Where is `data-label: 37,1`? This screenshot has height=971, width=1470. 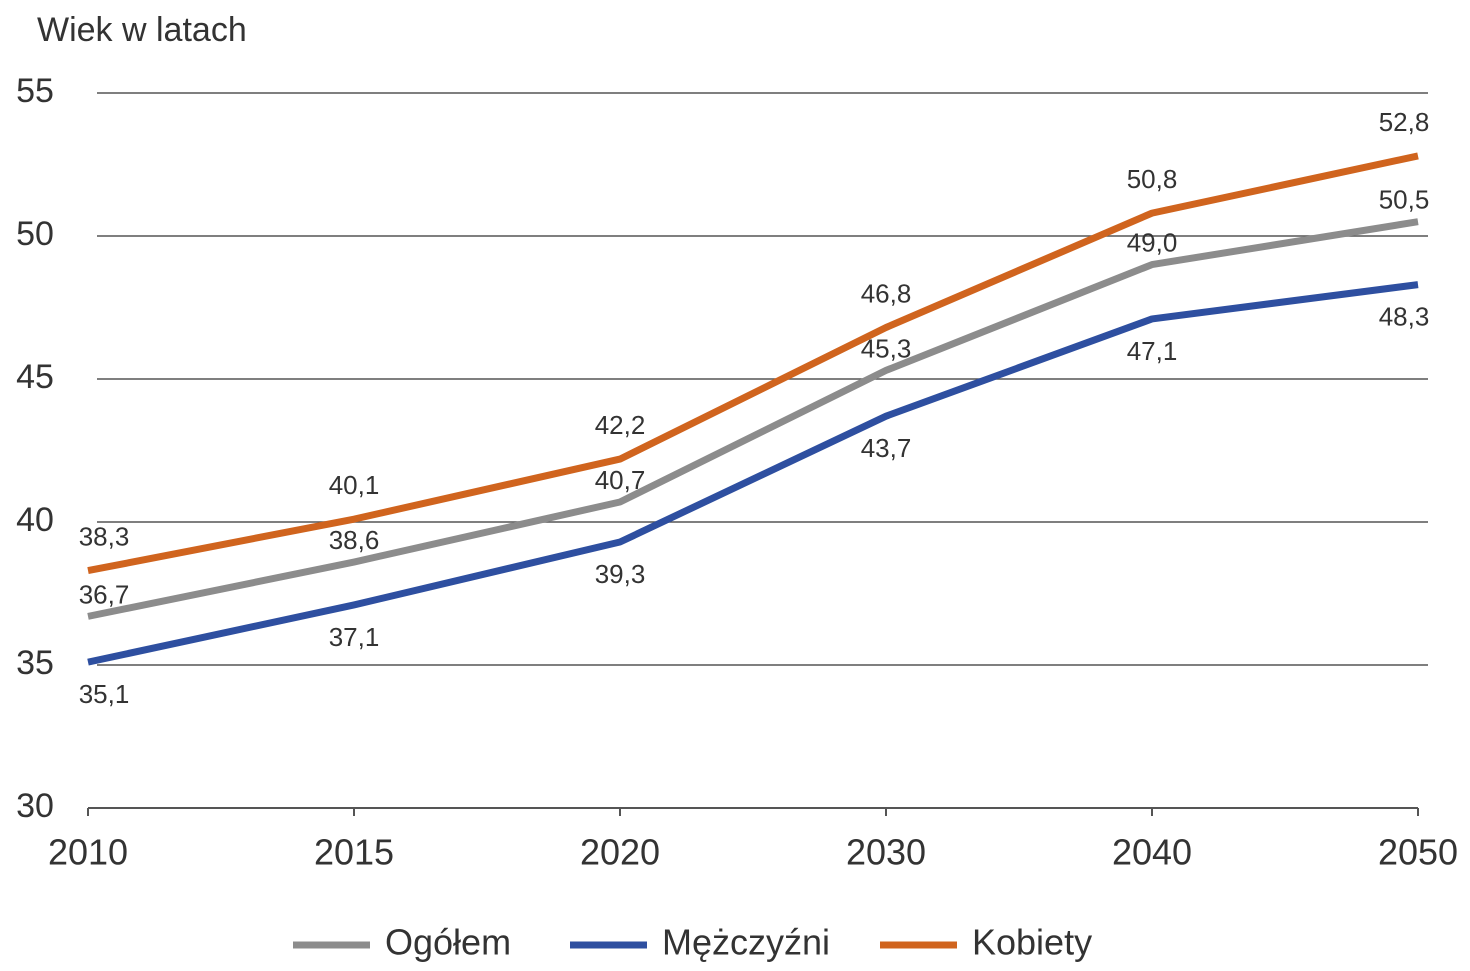 data-label: 37,1 is located at coordinates (354, 637).